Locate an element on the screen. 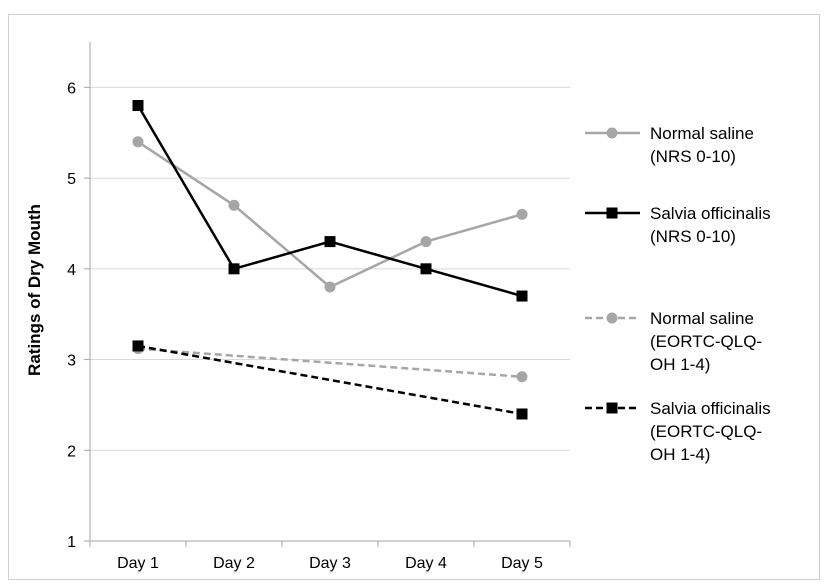  legend-entry: Normal saline (NRS 0-10) is located at coordinates (669, 145).